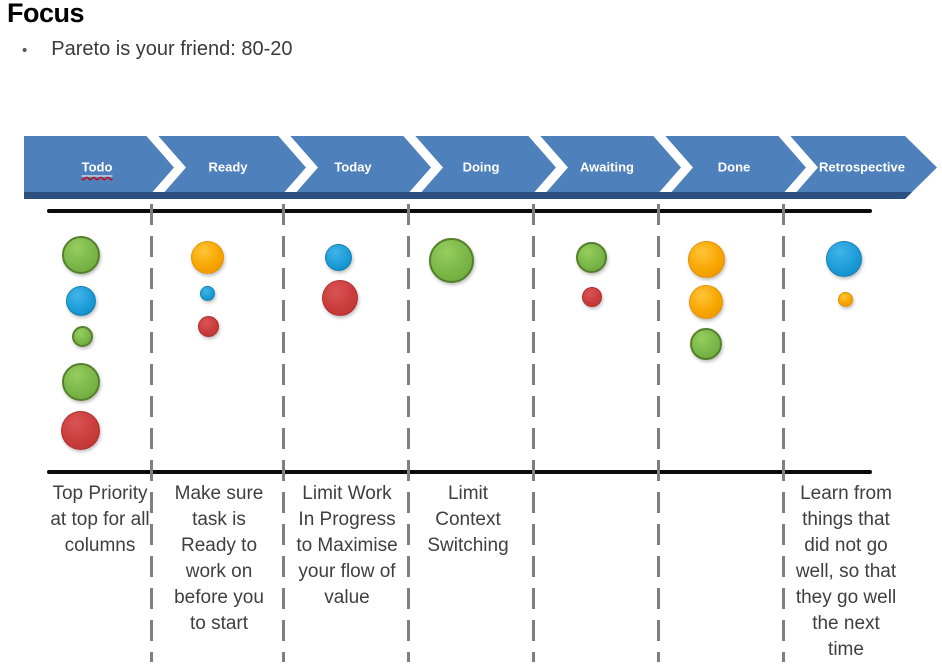 The width and height of the screenshot is (942, 664). I want to click on chevron-separators, so click(481, 171).